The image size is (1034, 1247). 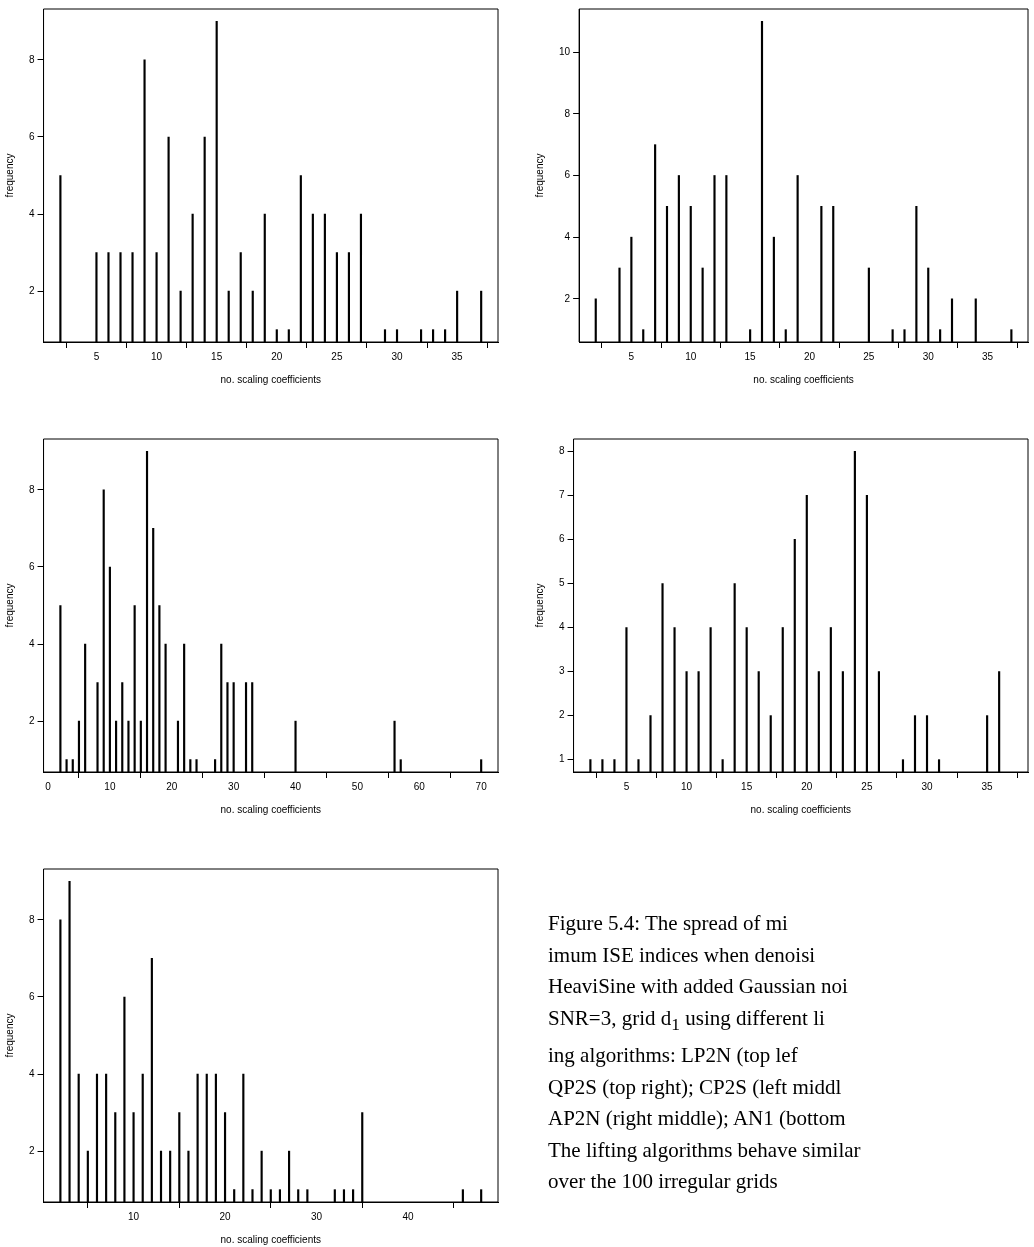 What do you see at coordinates (562, 495) in the screenshot?
I see `y-tick-label: 7` at bounding box center [562, 495].